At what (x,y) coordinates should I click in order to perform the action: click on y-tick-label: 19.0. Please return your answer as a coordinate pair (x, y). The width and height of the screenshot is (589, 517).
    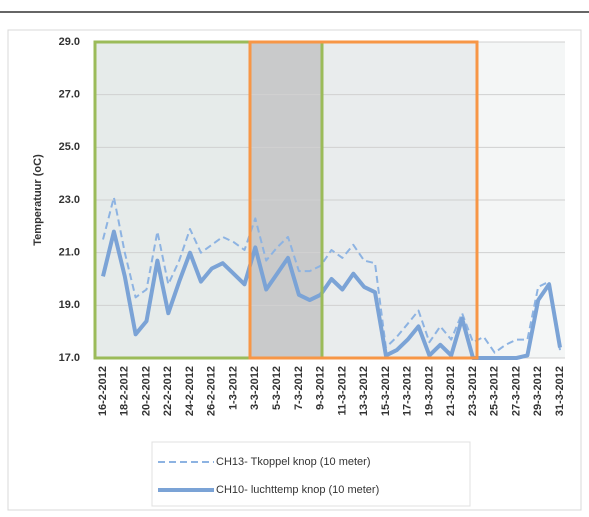
    Looking at the image, I should click on (69, 305).